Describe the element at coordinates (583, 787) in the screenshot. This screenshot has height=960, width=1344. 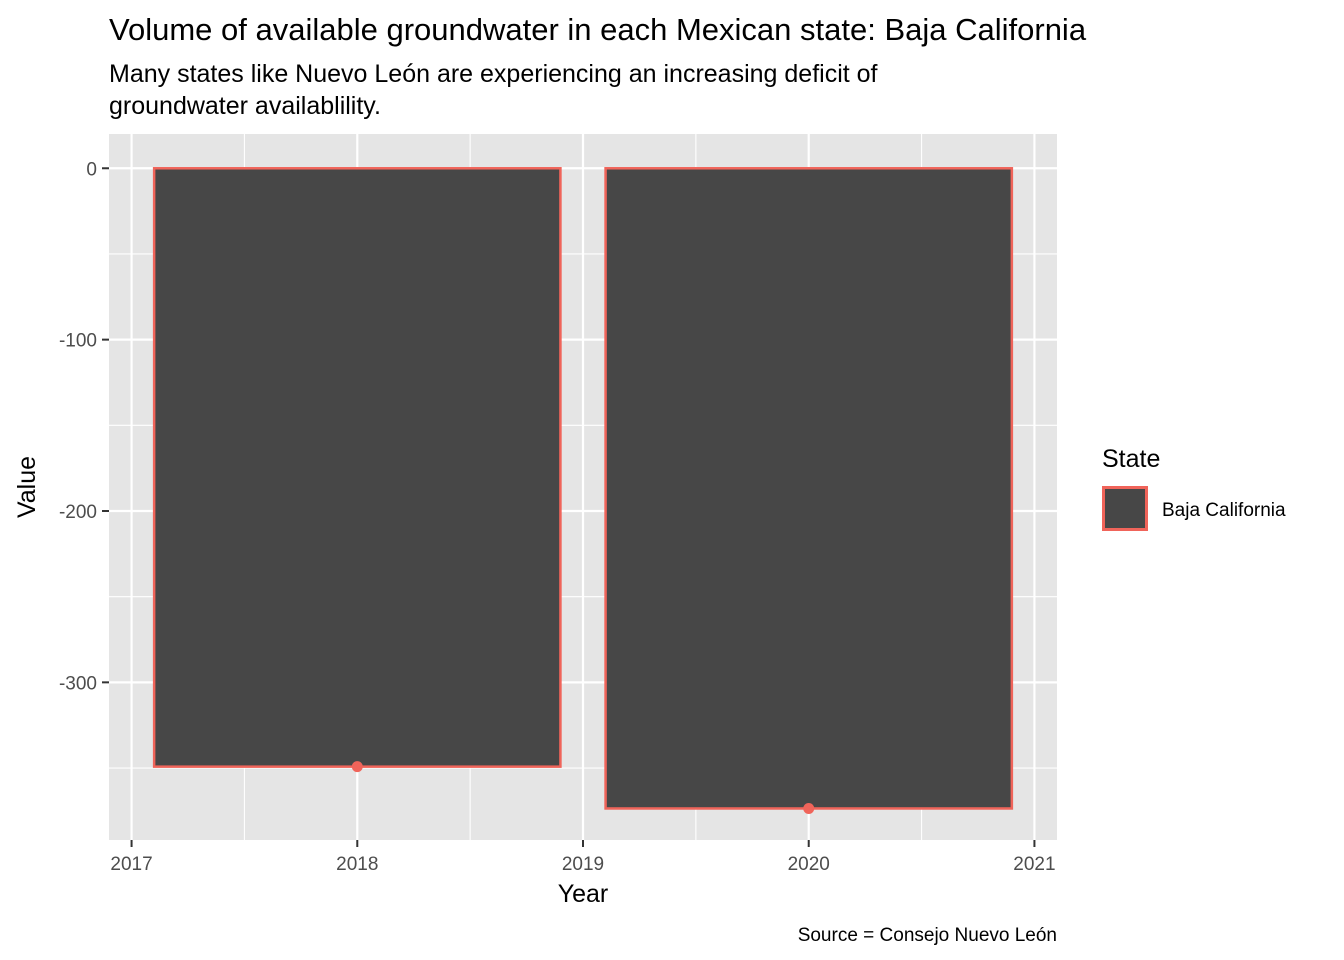
I see `points-layer` at that location.